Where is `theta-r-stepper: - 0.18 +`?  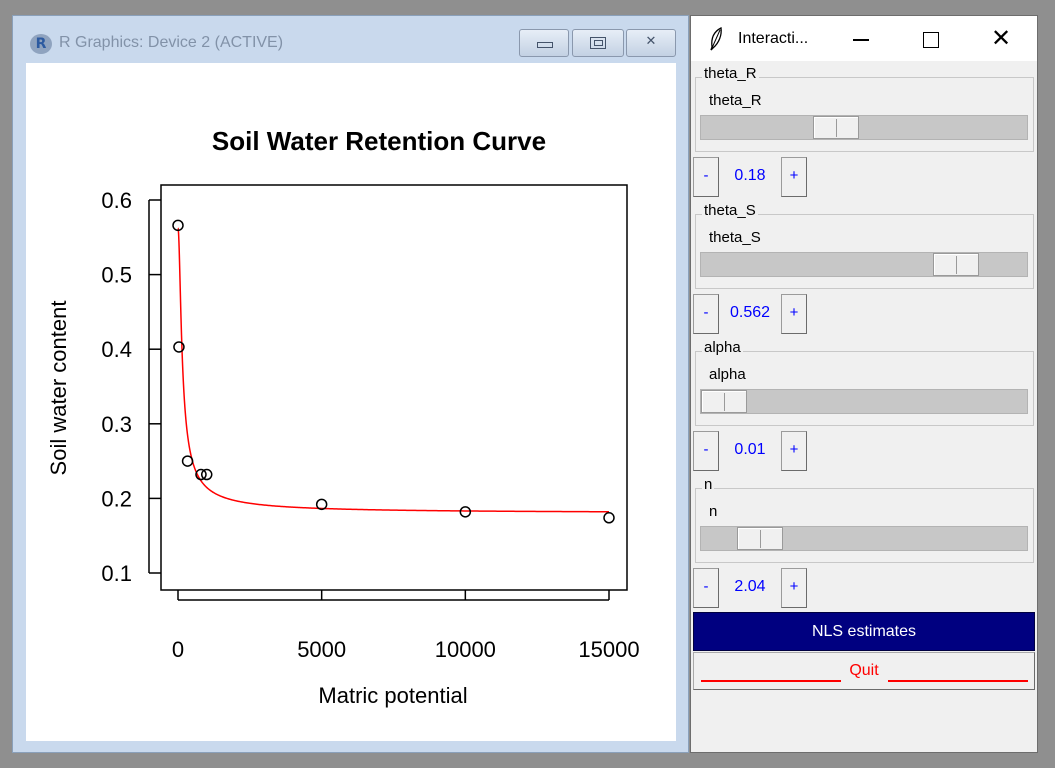
theta-r-stepper: - 0.18 + is located at coordinates (758, 177).